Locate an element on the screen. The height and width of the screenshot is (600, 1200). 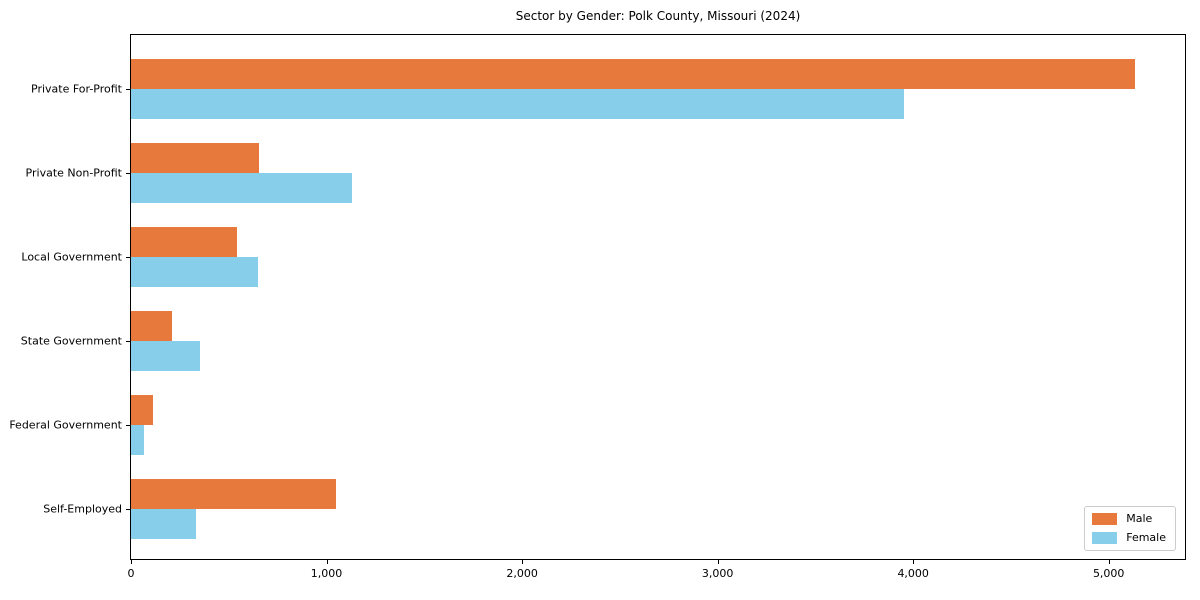
x-tick-label: 3,000 is located at coordinates (717, 573).